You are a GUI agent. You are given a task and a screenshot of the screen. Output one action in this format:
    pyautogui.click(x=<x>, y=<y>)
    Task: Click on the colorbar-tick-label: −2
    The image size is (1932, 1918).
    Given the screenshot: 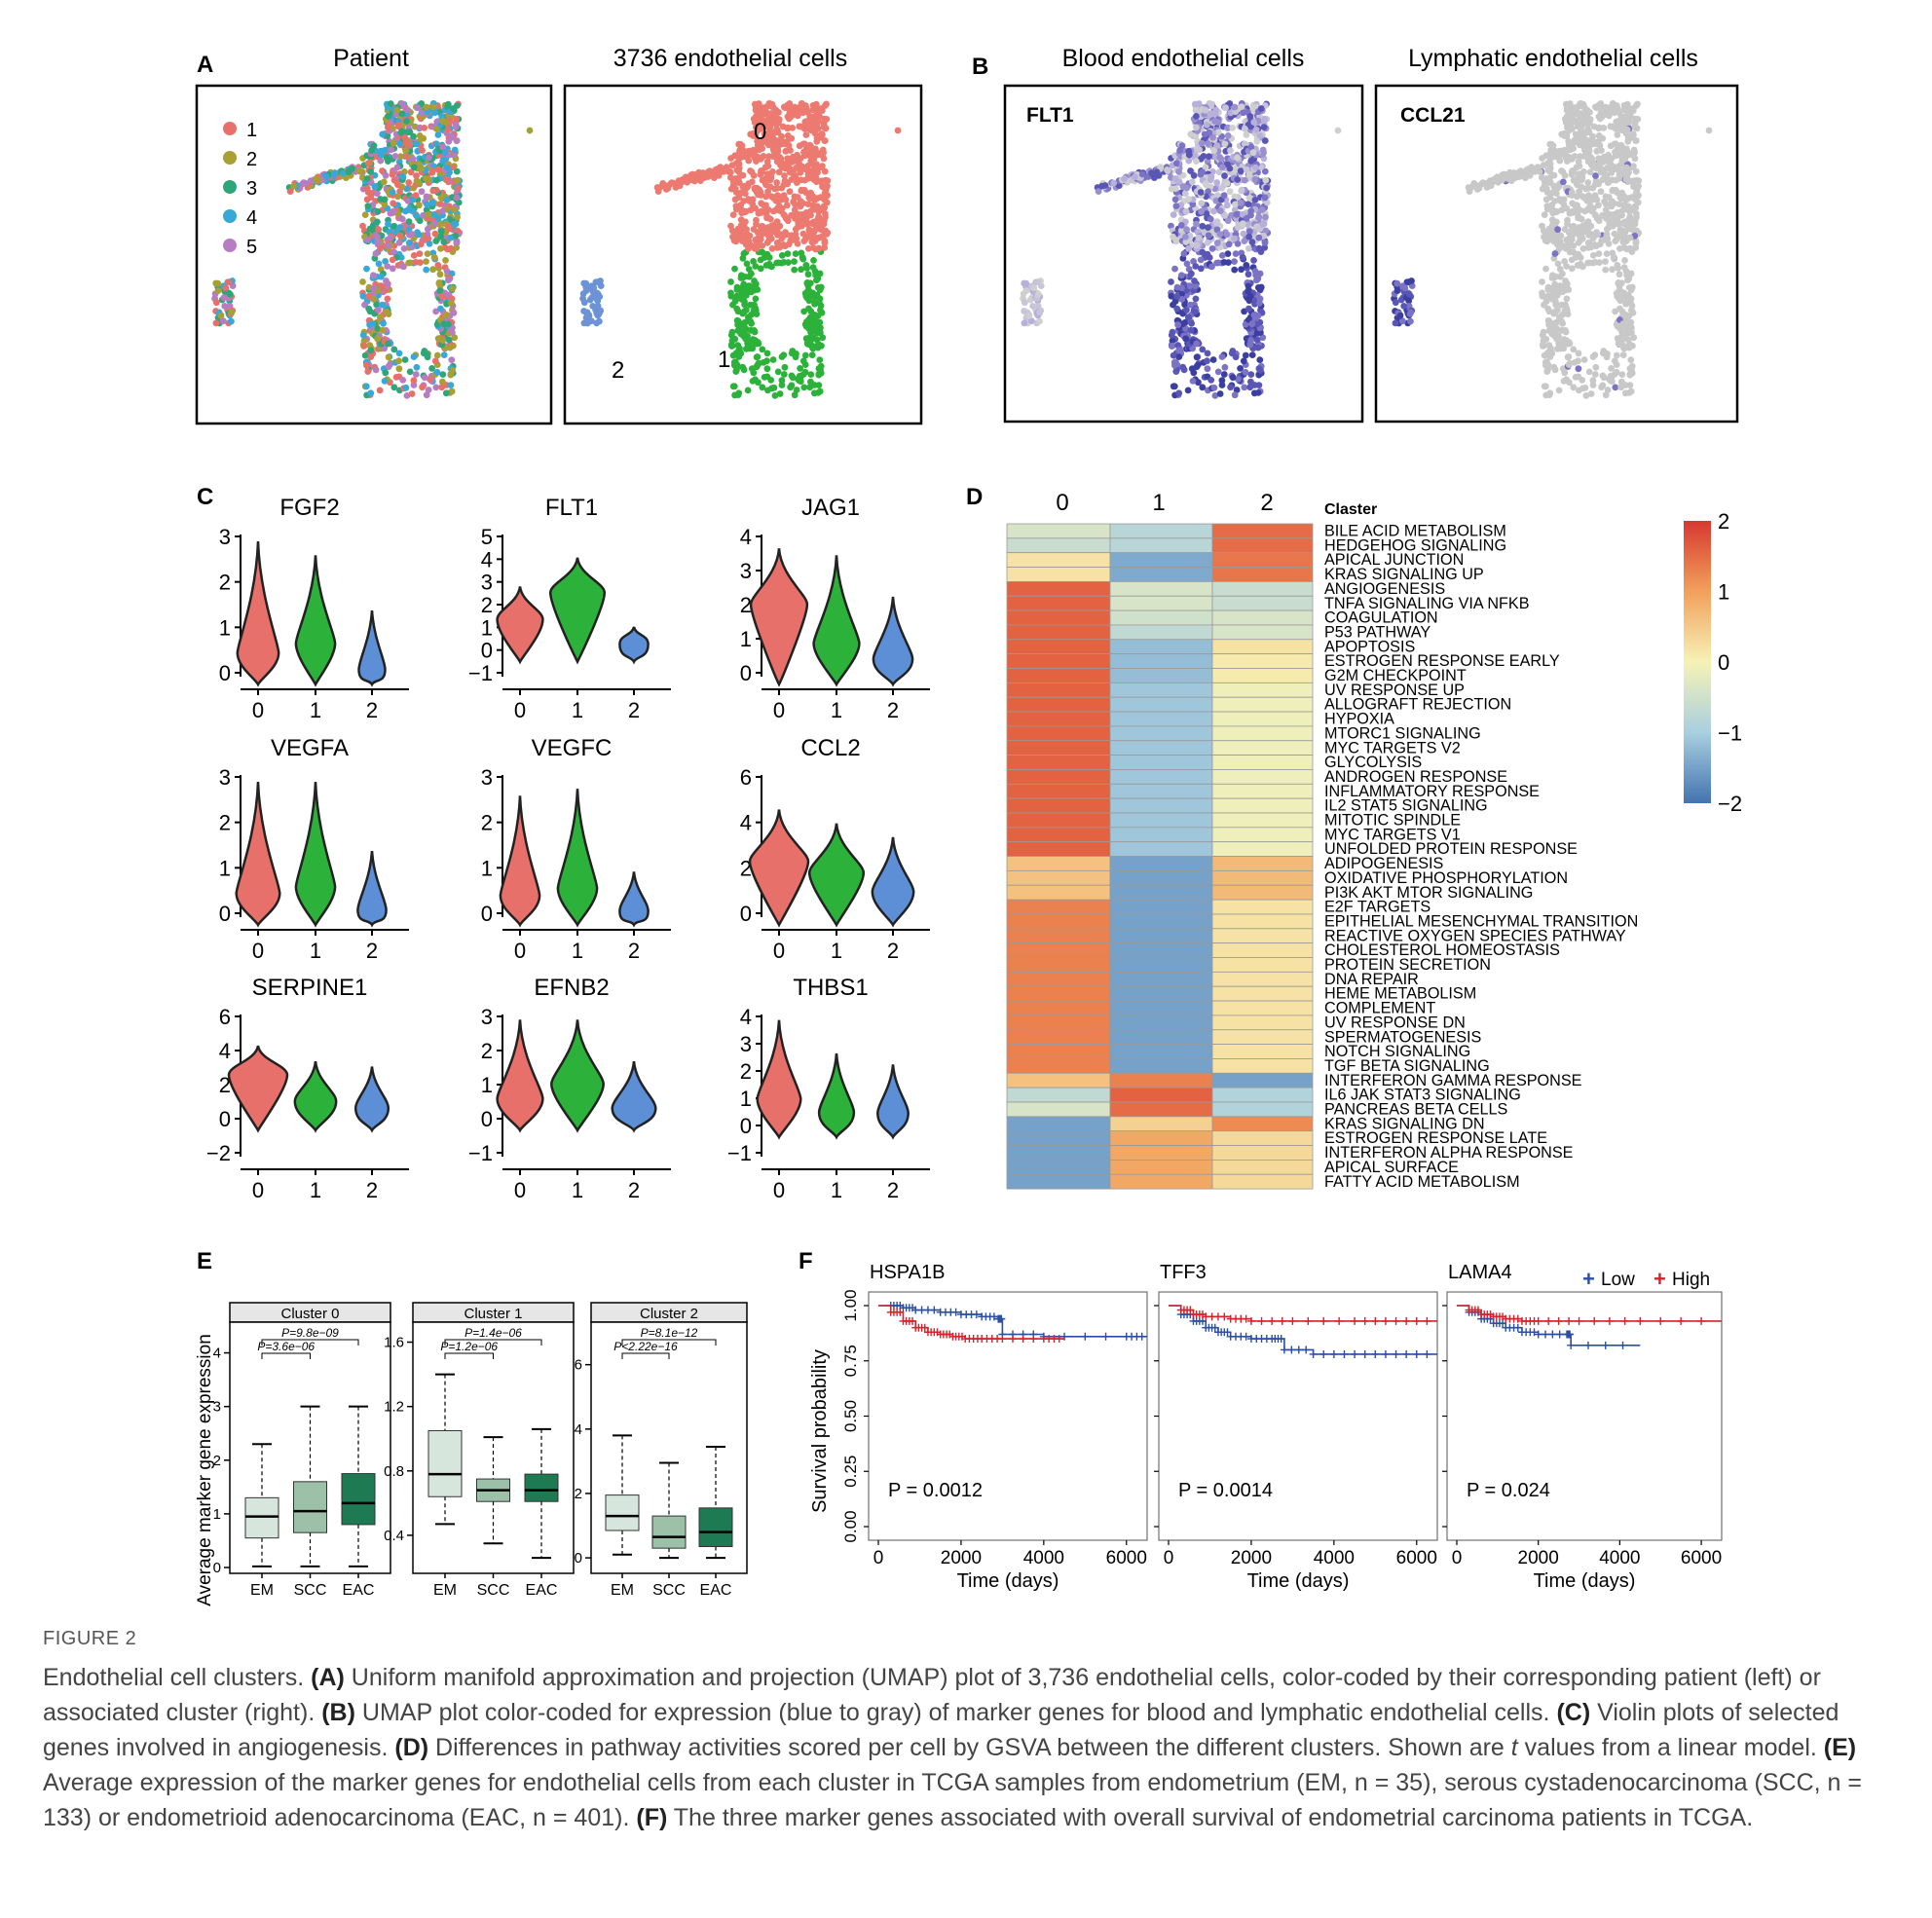 What is the action you would take?
    pyautogui.click(x=1730, y=804)
    